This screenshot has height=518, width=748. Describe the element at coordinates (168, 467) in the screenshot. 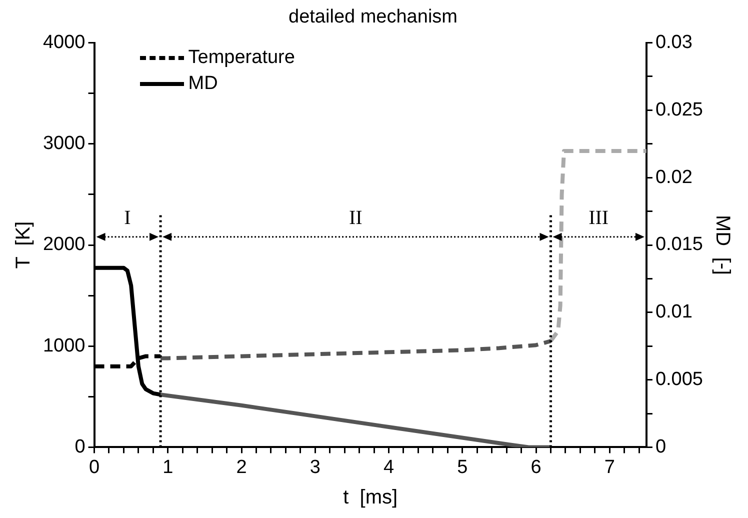

I see `x-tick-label: 1` at that location.